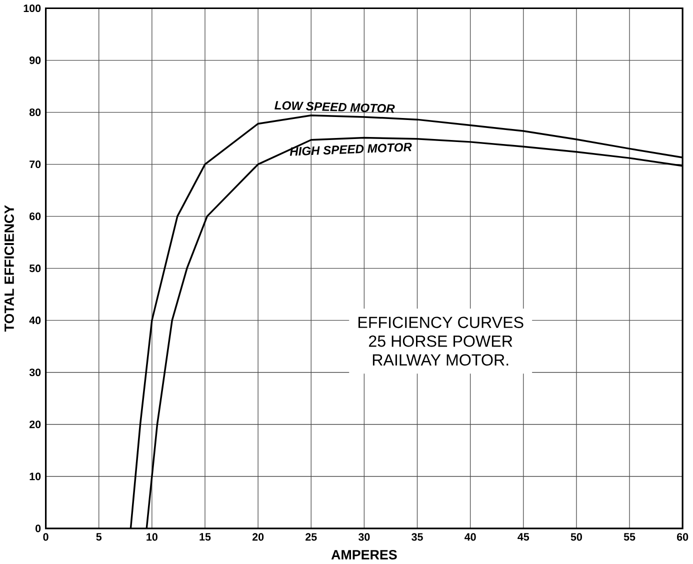 The image size is (693, 564). Describe the element at coordinates (351, 149) in the screenshot. I see `series-label: HIGH SPEED MOTOR` at that location.